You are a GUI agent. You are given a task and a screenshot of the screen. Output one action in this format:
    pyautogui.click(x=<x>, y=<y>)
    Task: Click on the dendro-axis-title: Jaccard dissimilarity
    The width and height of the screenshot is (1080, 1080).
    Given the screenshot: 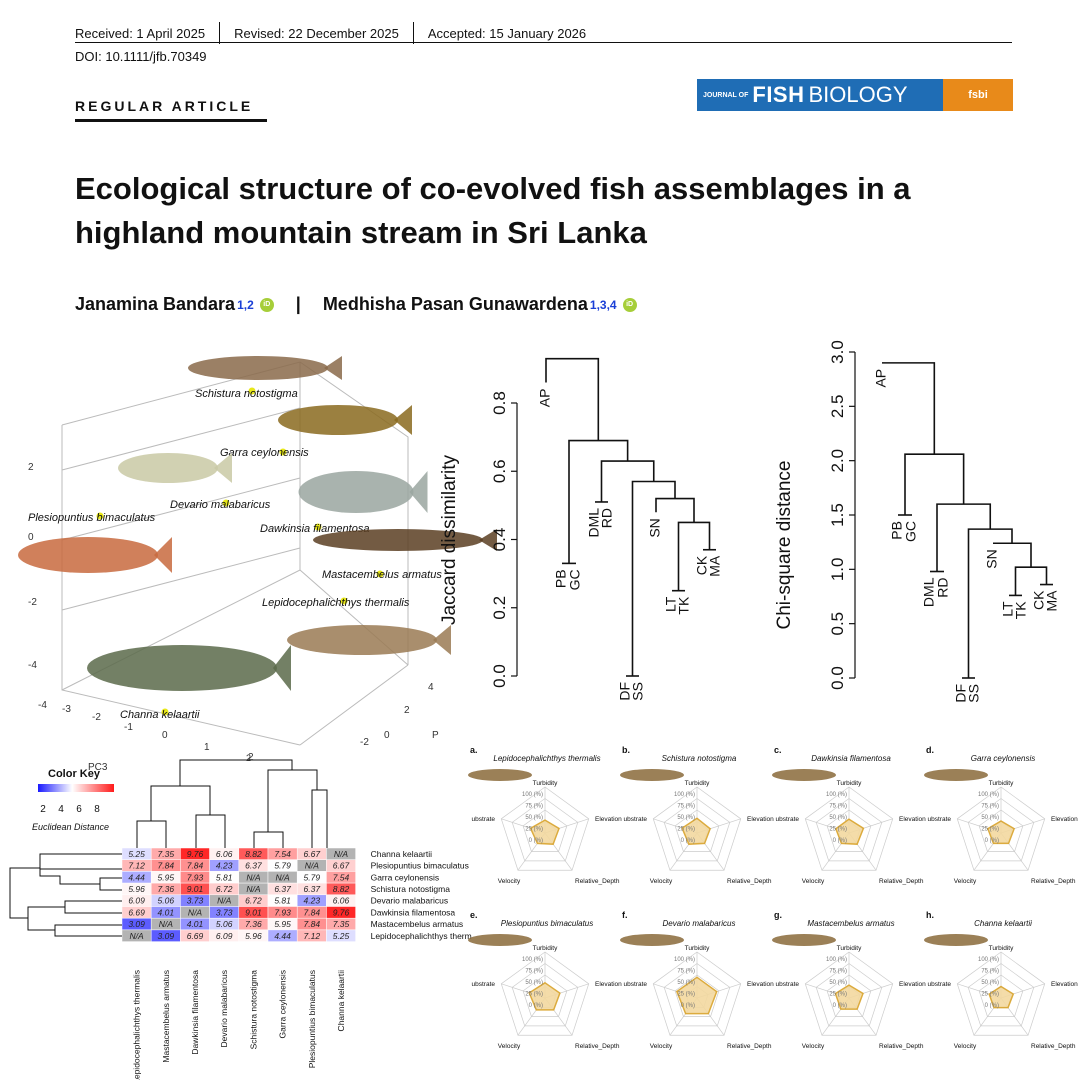 What is the action you would take?
    pyautogui.click(x=449, y=540)
    